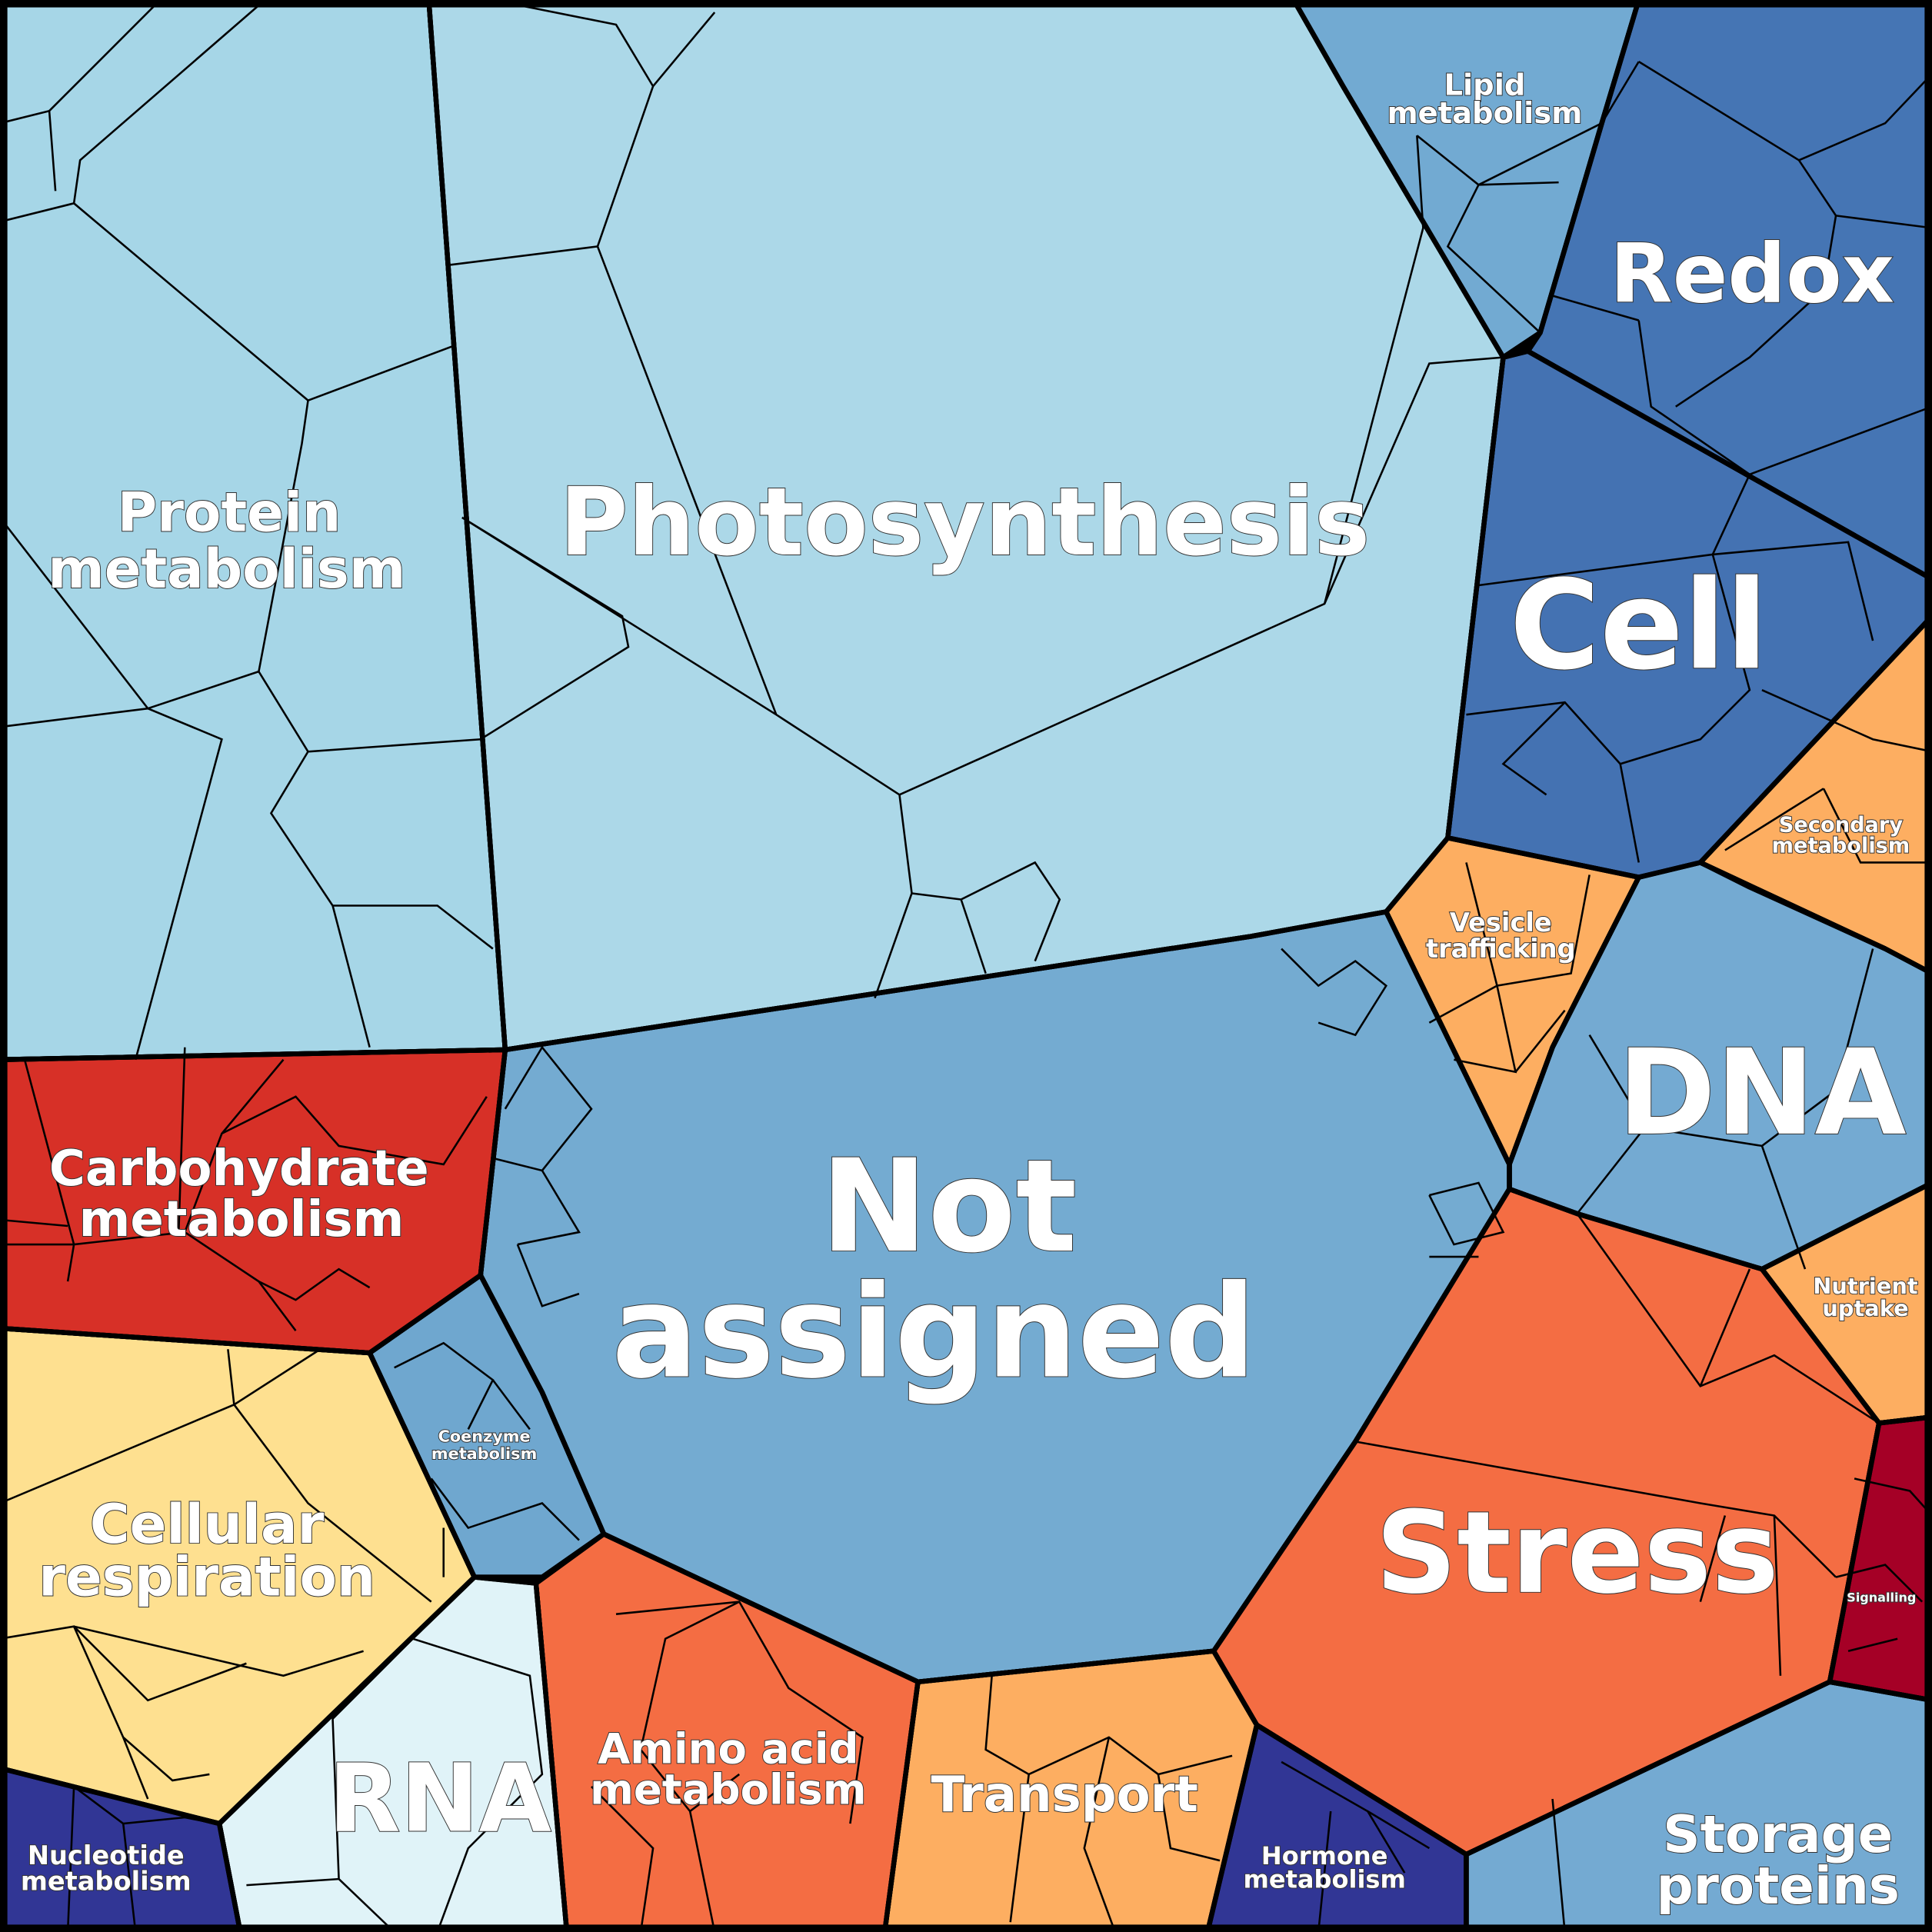 This screenshot has width=1932, height=1932. Describe the element at coordinates (1325, 1867) in the screenshot. I see `label-hormone-metabolism: Hormone metabolism` at that location.